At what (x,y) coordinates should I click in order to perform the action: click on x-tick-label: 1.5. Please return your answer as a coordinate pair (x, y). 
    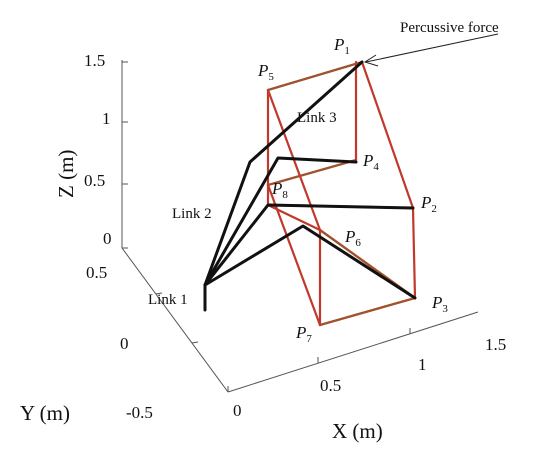
    Looking at the image, I should click on (495, 344).